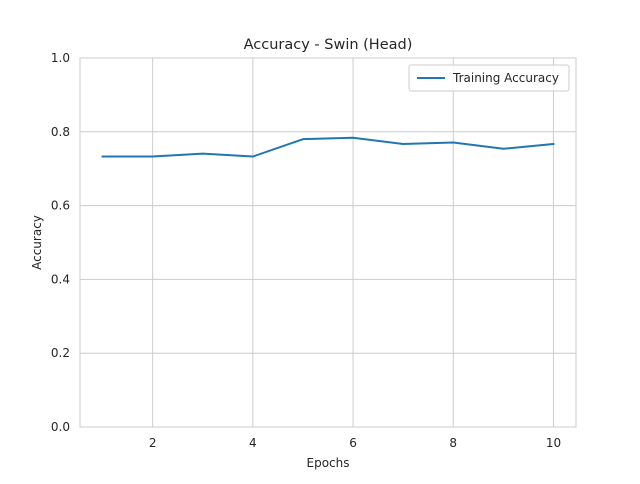  What do you see at coordinates (505, 78) in the screenshot?
I see `legend-label-training-accuracy: Training Accuracy` at bounding box center [505, 78].